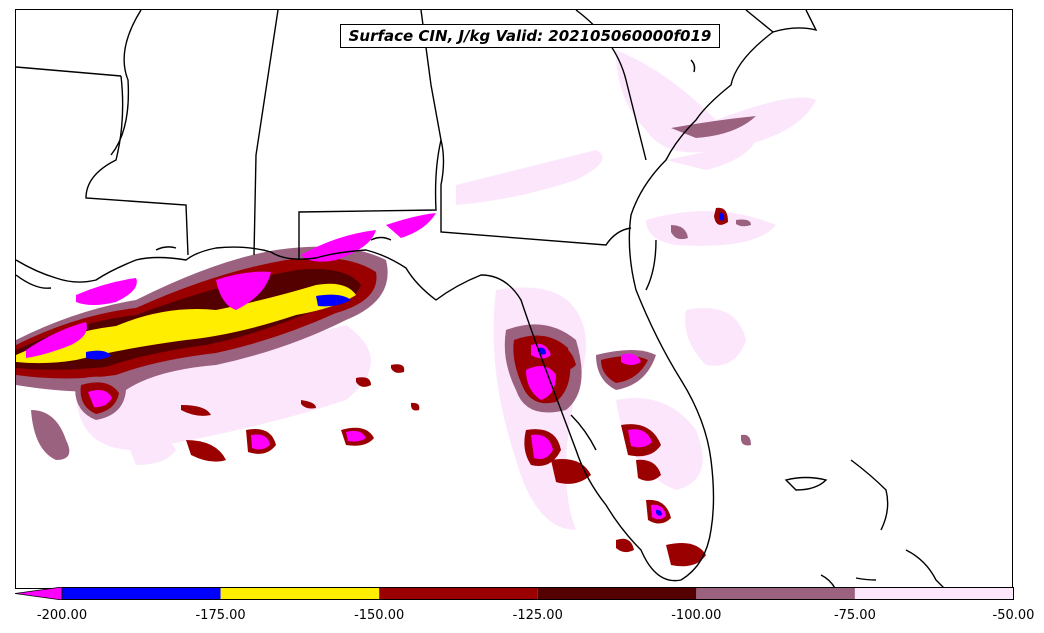 The width and height of the screenshot is (1044, 633). I want to click on colorbar-bins, so click(538, 593).